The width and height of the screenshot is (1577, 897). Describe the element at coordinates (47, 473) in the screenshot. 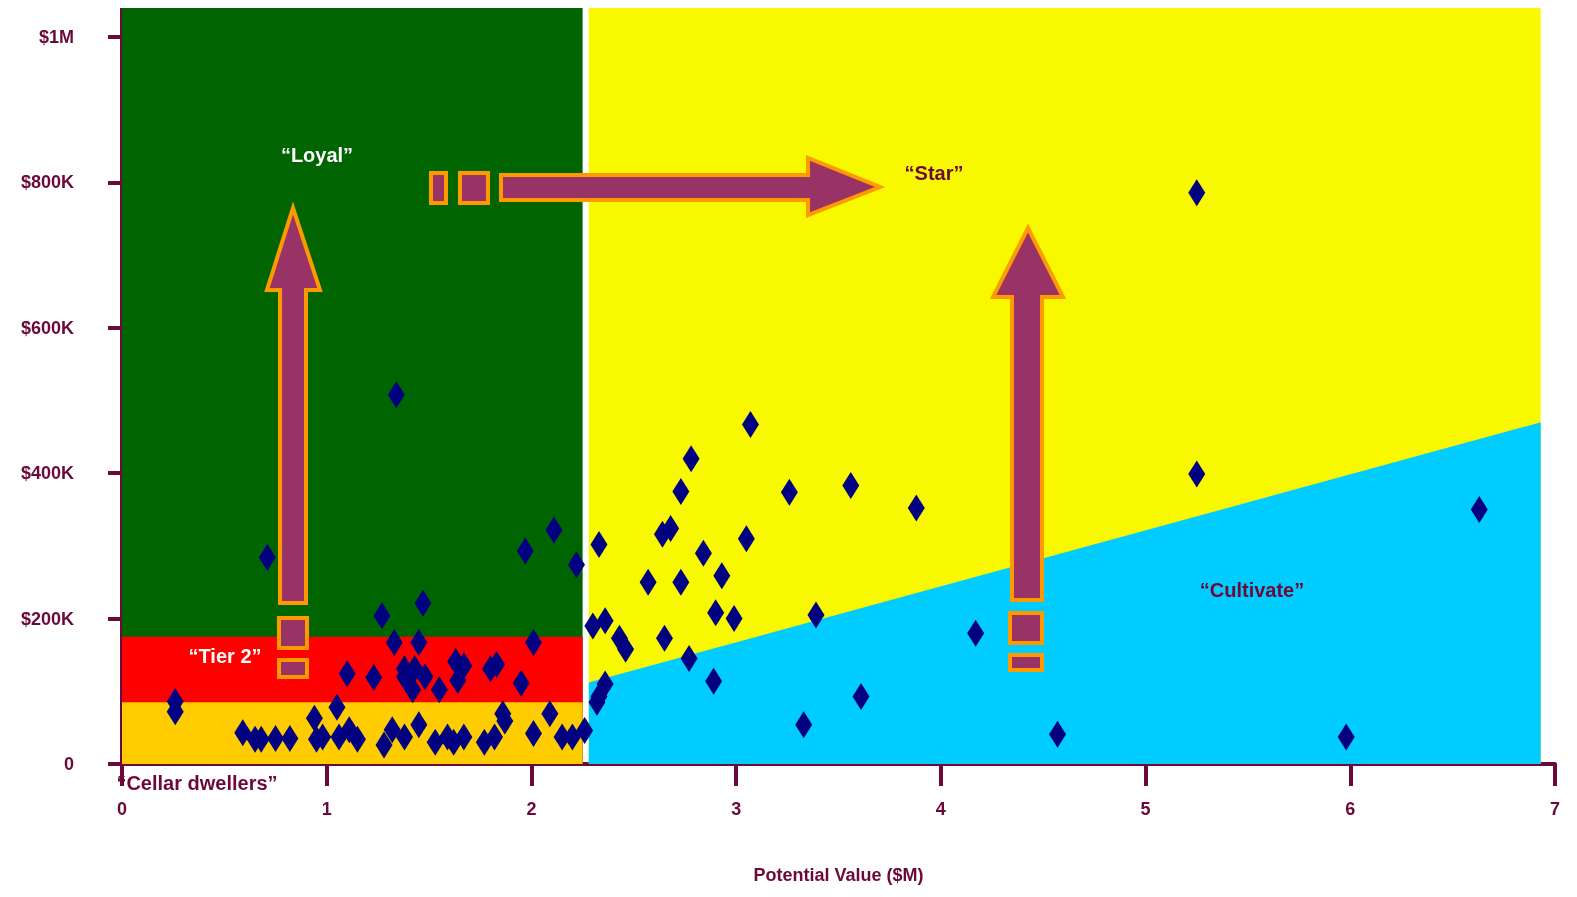

I see `y-tick-label: $400K` at that location.